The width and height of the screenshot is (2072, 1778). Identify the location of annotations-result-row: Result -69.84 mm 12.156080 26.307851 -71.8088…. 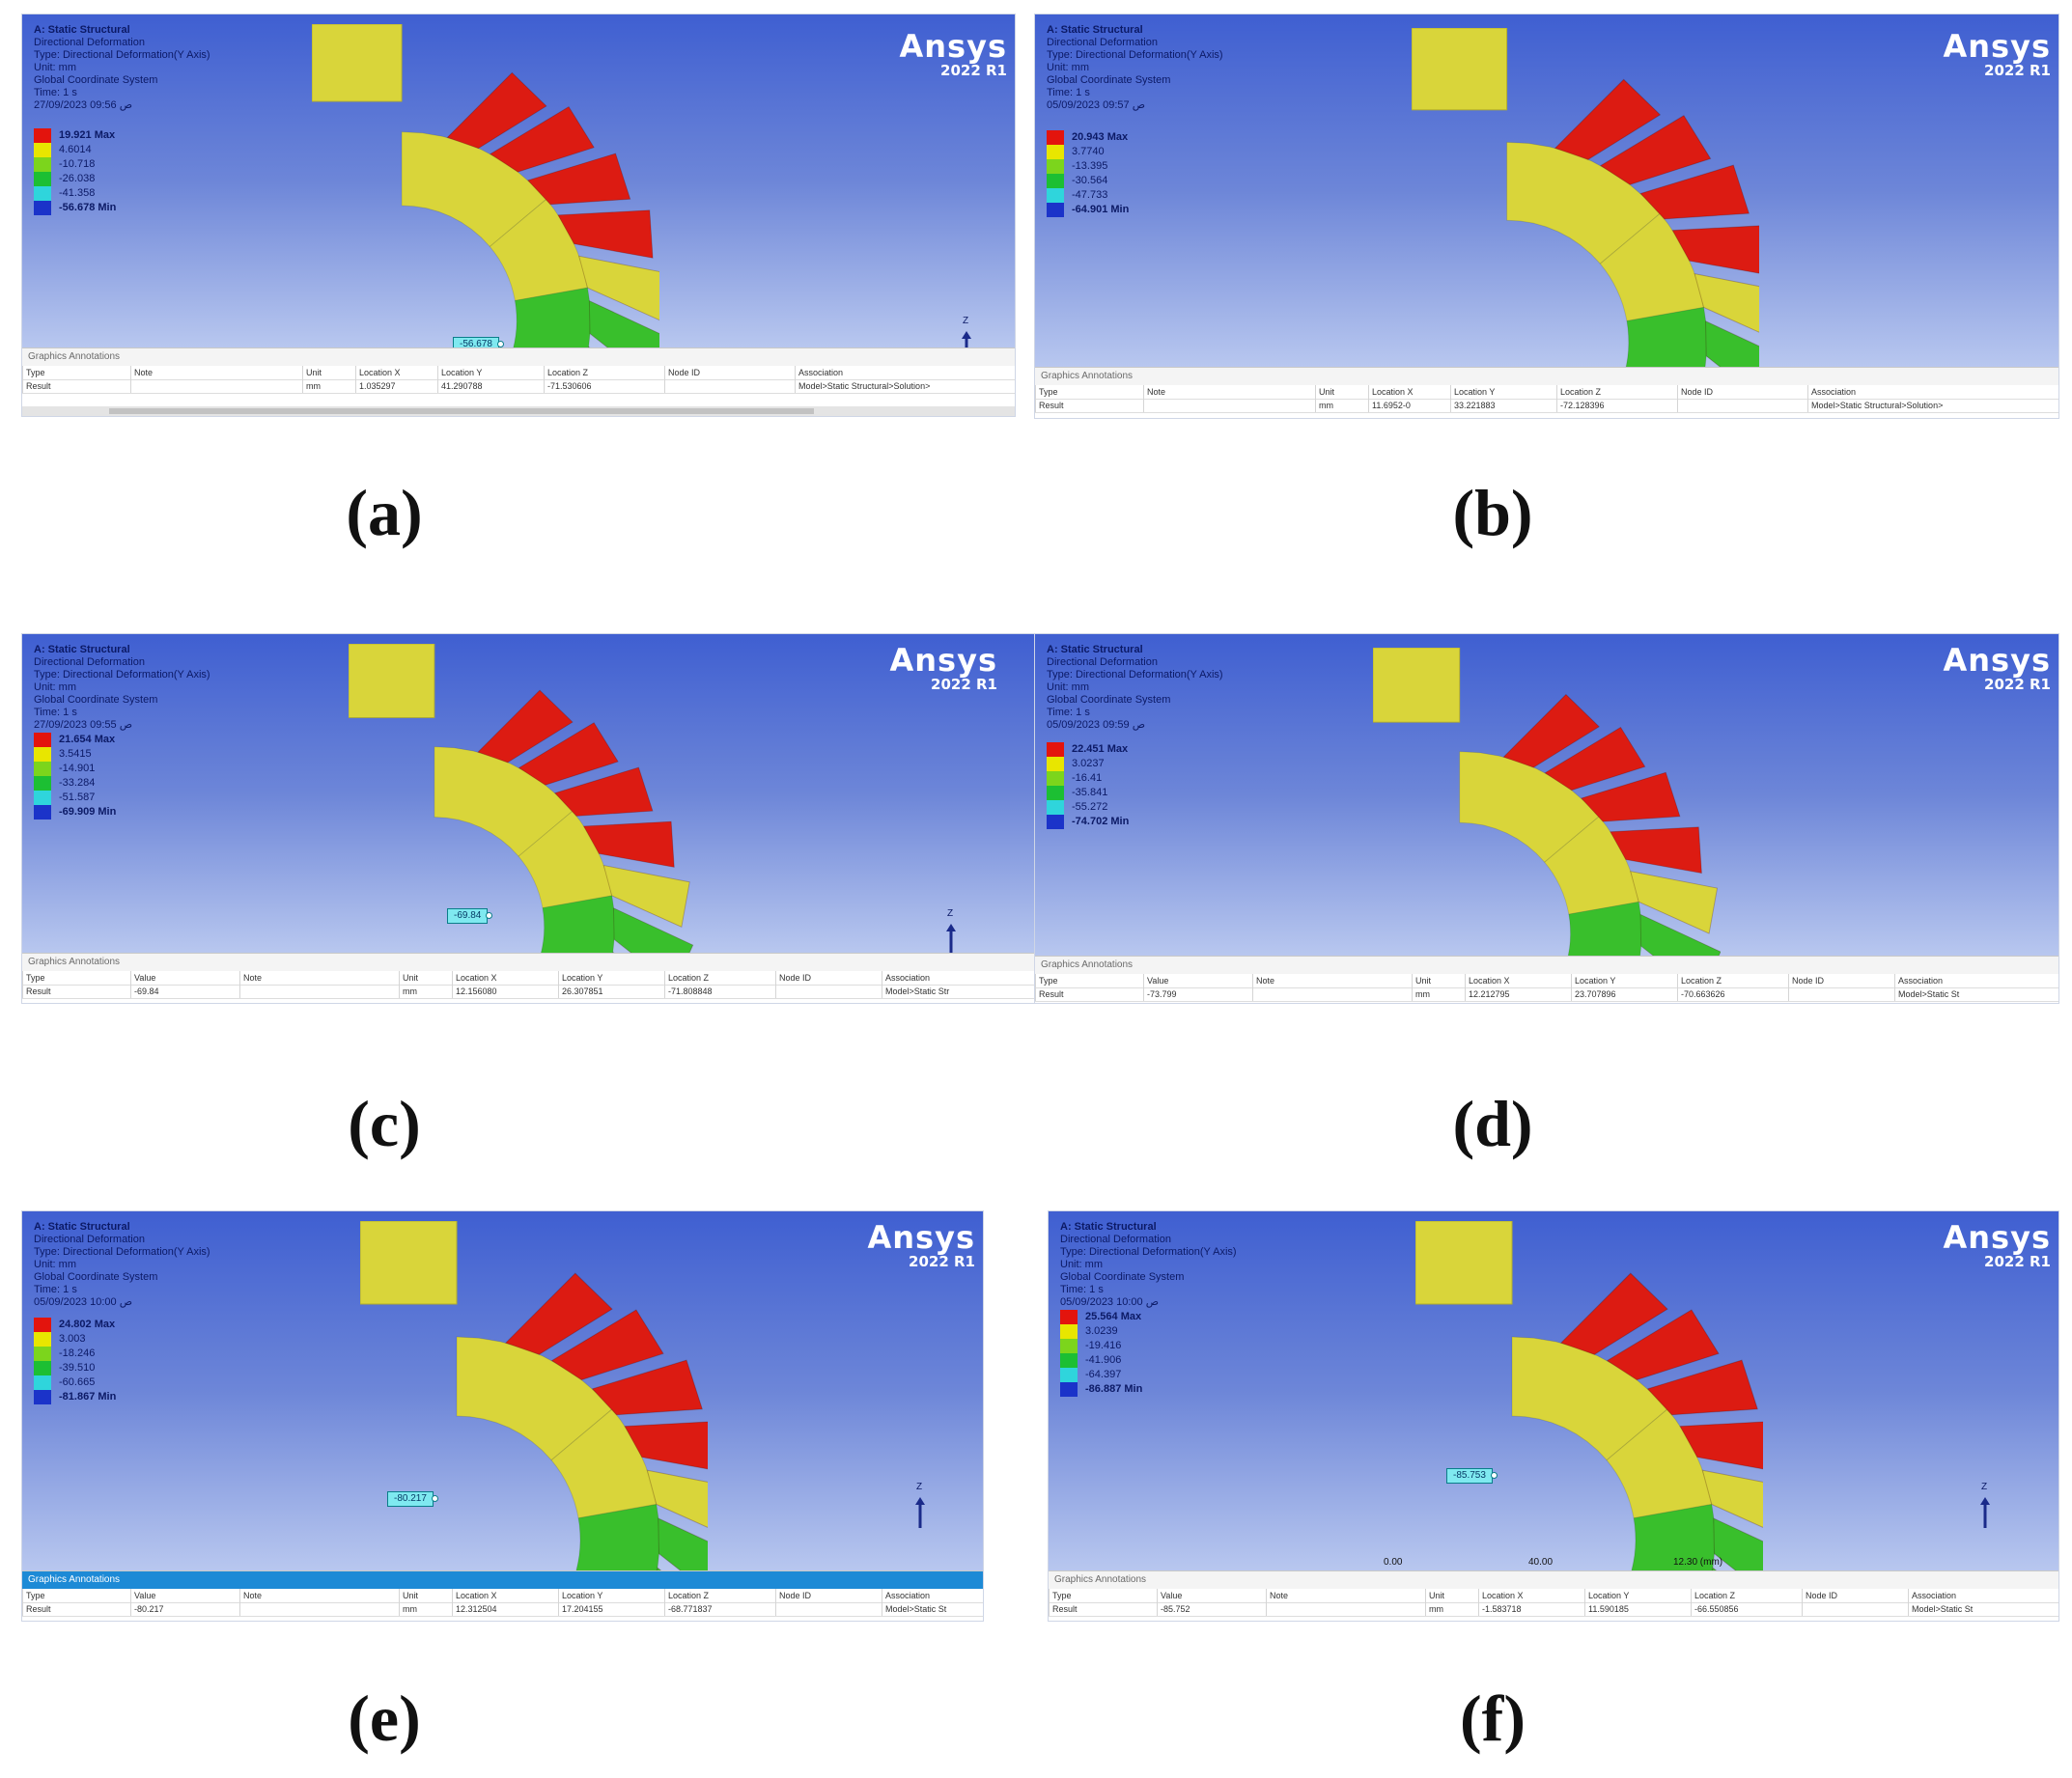
(530, 992).